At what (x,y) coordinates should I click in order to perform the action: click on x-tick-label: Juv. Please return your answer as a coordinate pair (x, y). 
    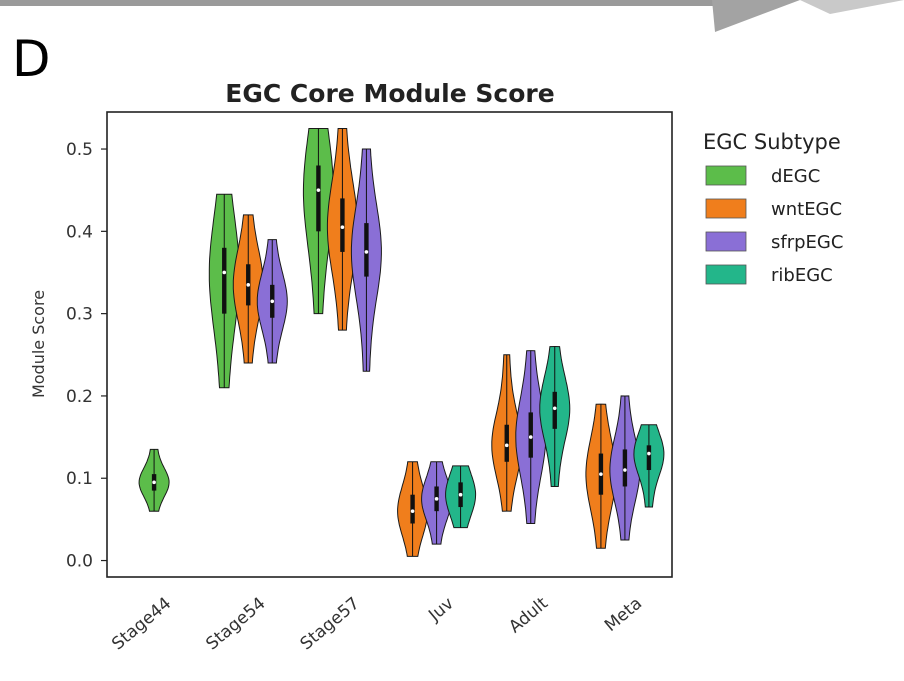
    Looking at the image, I should click on (440, 610).